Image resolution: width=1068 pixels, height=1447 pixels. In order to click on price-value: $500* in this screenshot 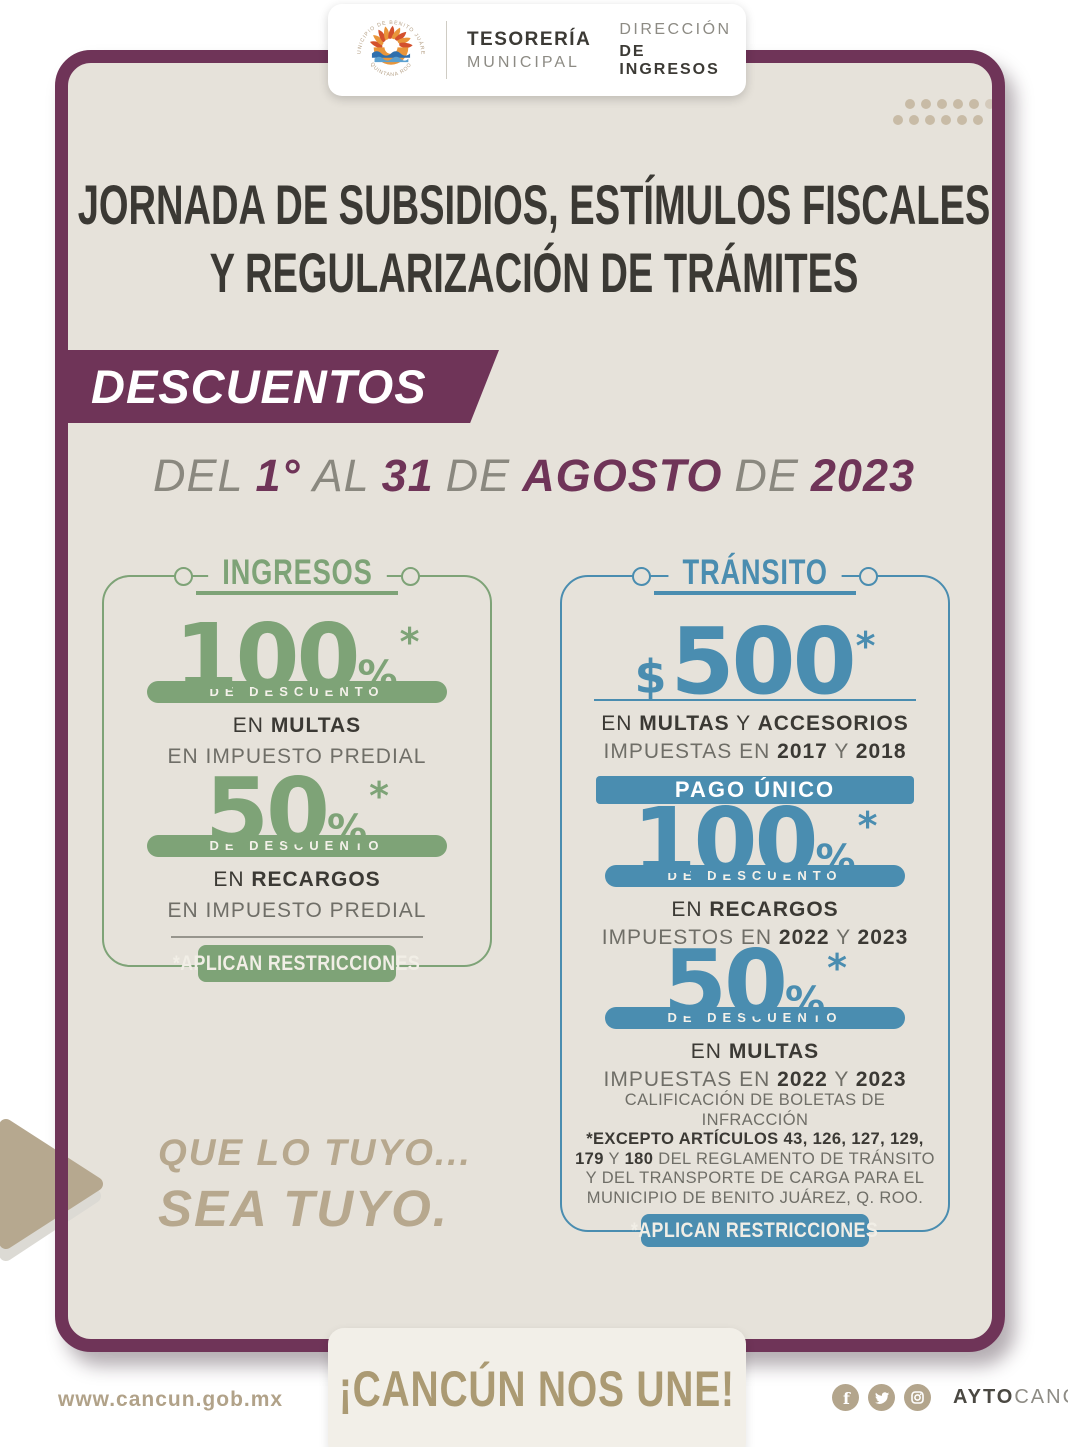, I will do `click(755, 662)`.